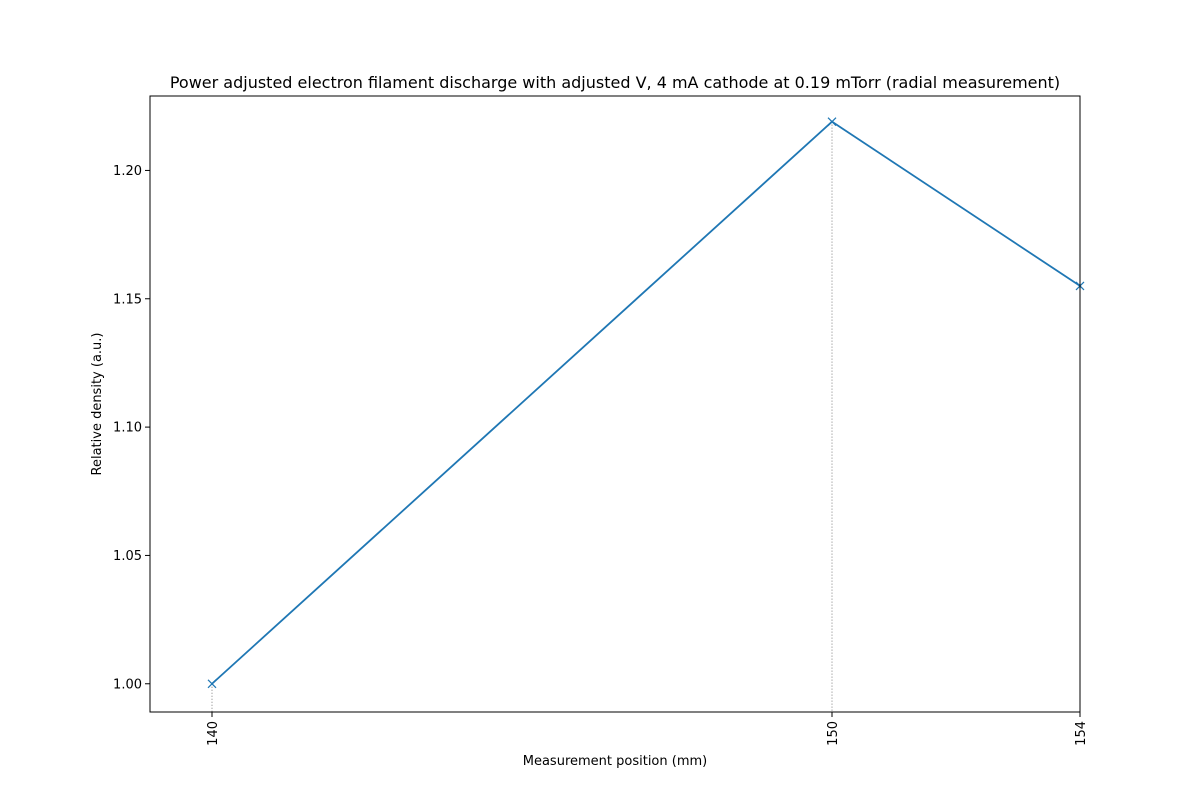 Image resolution: width=1200 pixels, height=800 pixels. I want to click on x-tick-label-150: 150, so click(833, 733).